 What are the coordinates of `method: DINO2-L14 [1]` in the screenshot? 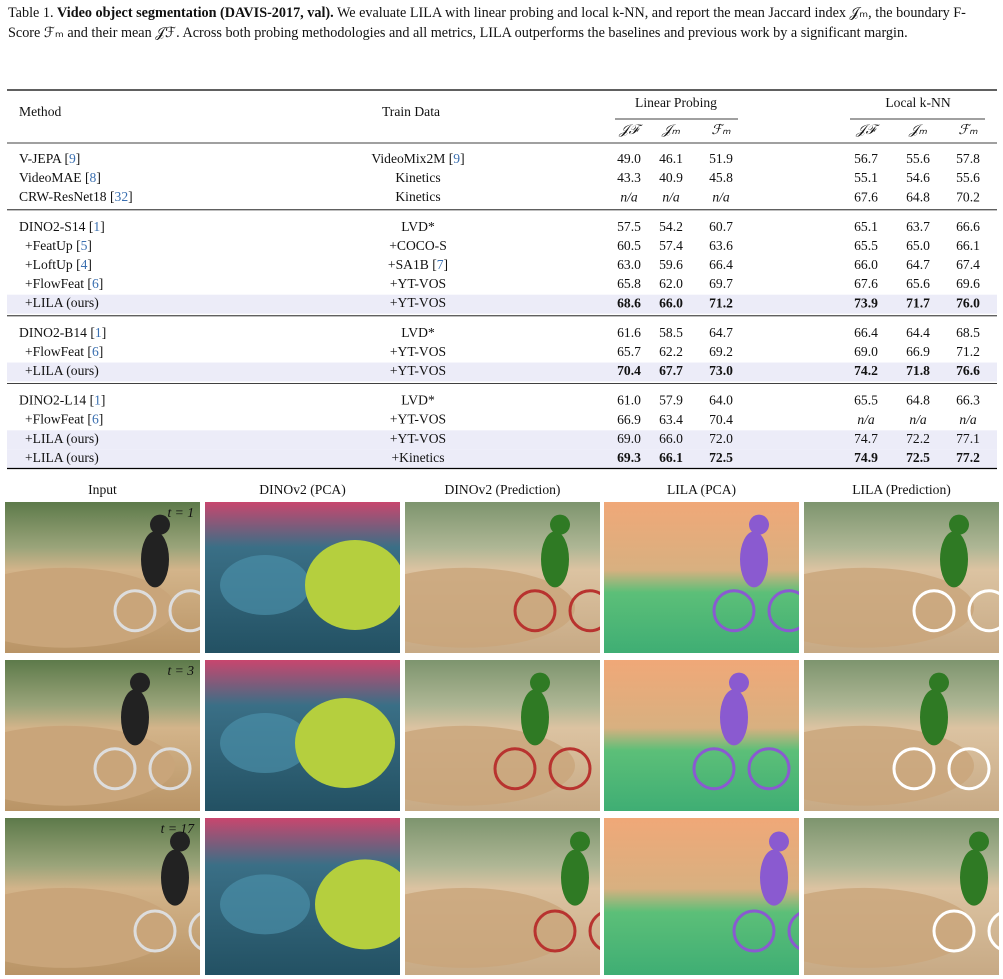 It's located at (62, 400).